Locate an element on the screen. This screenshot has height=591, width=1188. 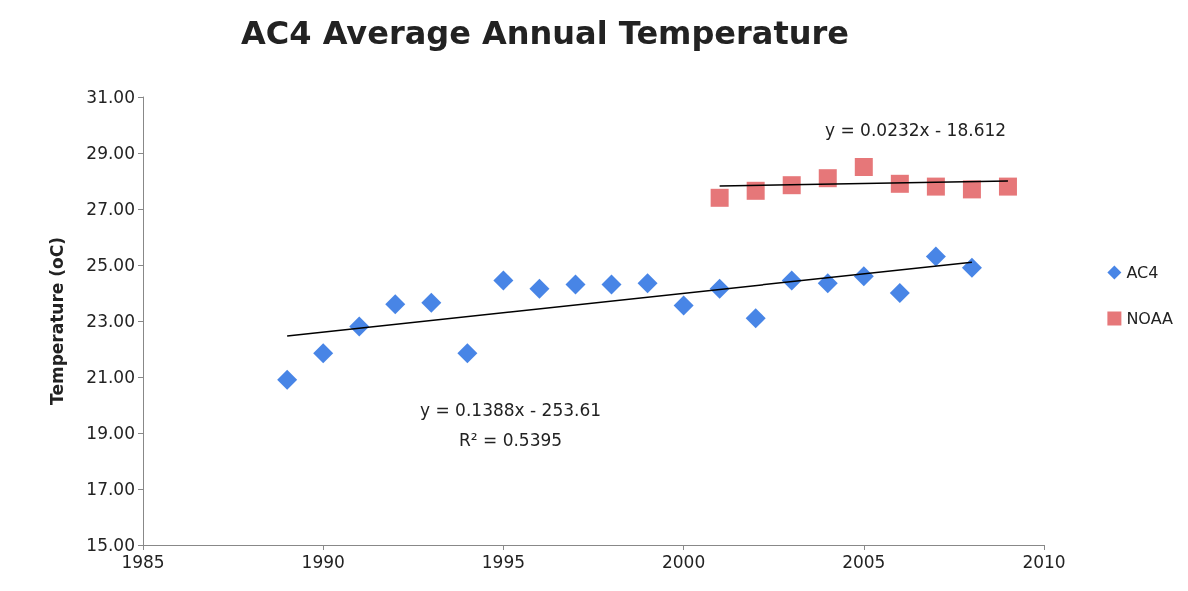
y-tick-label: 31.00 is located at coordinates (110, 97).